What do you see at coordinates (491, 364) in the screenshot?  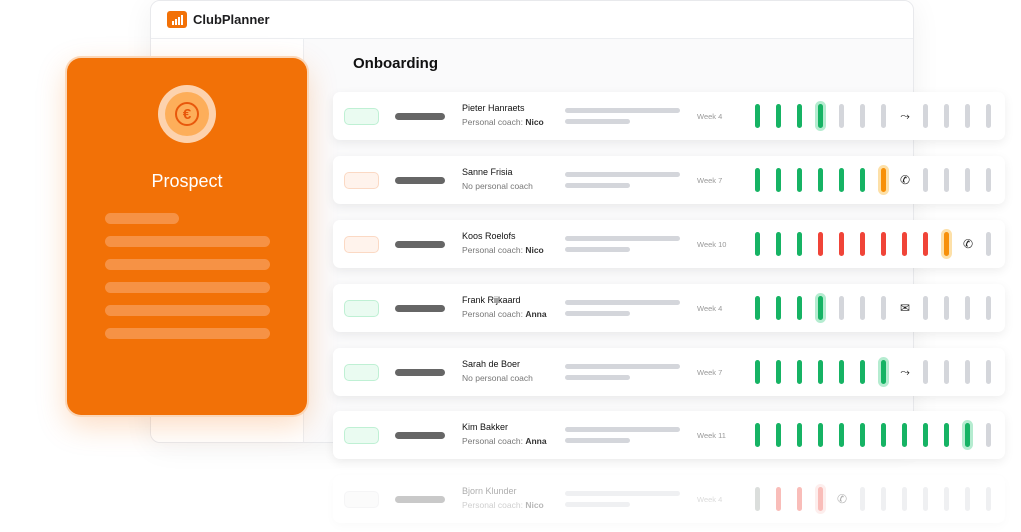 I see `member-name: Sarah de Boer` at bounding box center [491, 364].